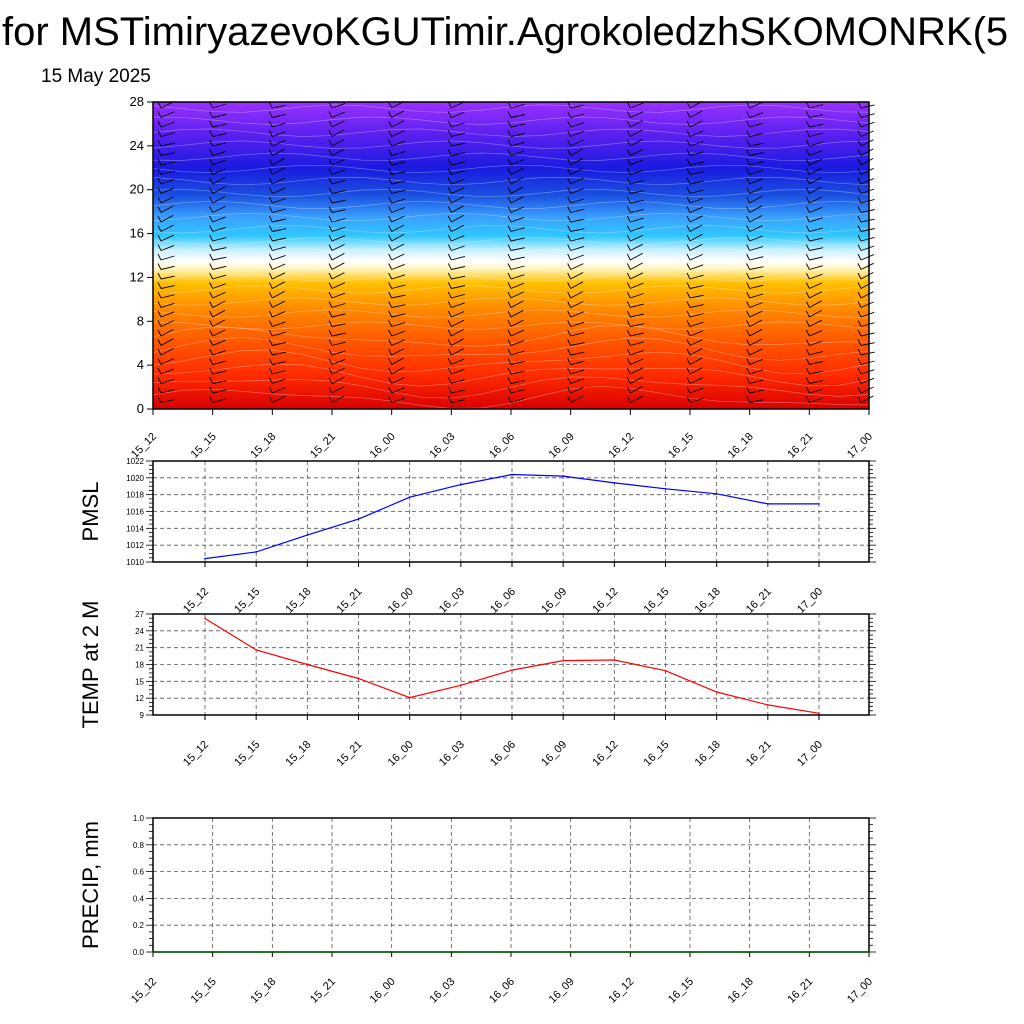 The width and height of the screenshot is (1024, 1024). I want to click on contour-line, so click(511, 204).